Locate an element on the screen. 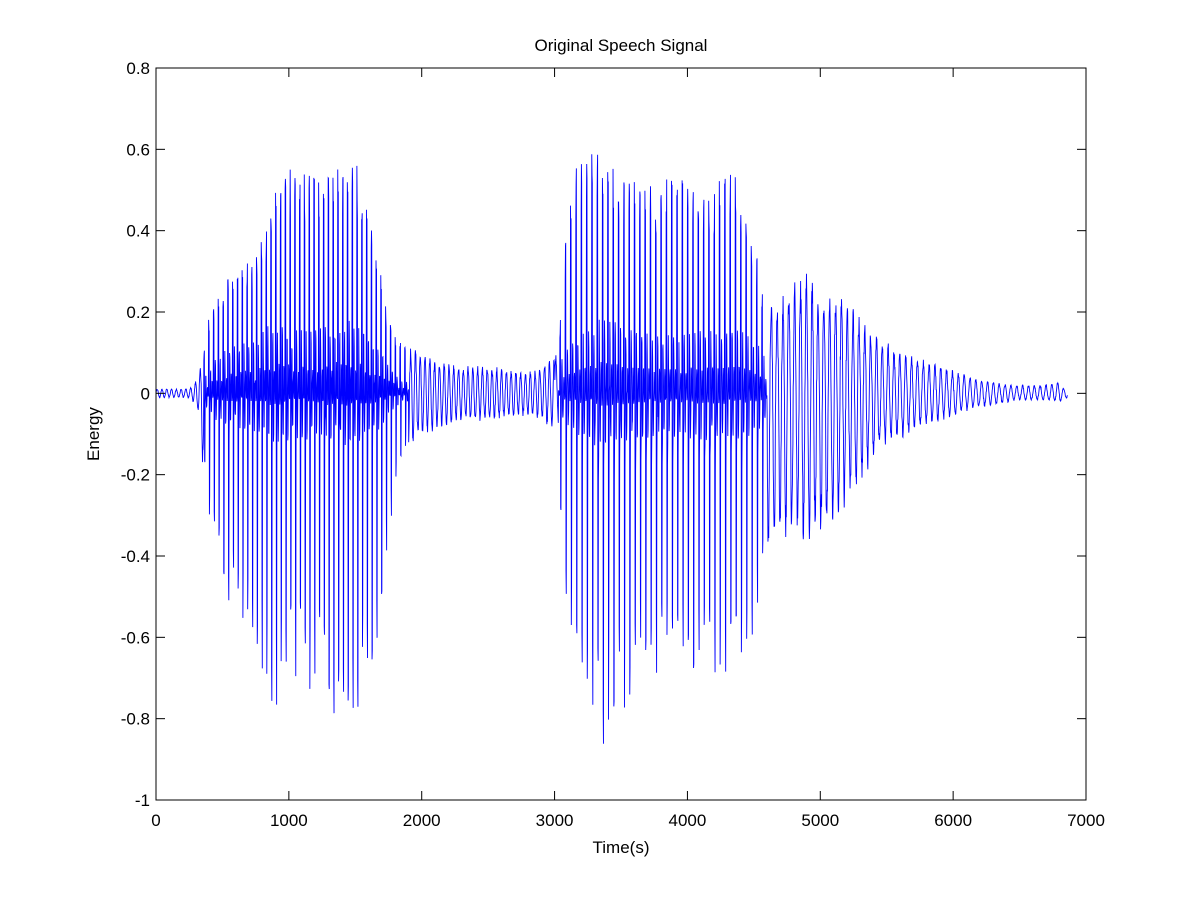 This screenshot has height=900, width=1200. y-tick-label: -0.8 is located at coordinates (135, 719).